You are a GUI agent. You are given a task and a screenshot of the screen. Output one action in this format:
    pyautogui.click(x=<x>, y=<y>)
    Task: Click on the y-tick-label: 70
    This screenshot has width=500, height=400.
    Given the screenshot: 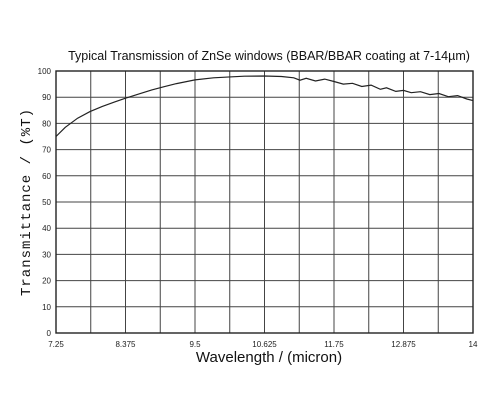 What is the action you would take?
    pyautogui.click(x=46, y=150)
    